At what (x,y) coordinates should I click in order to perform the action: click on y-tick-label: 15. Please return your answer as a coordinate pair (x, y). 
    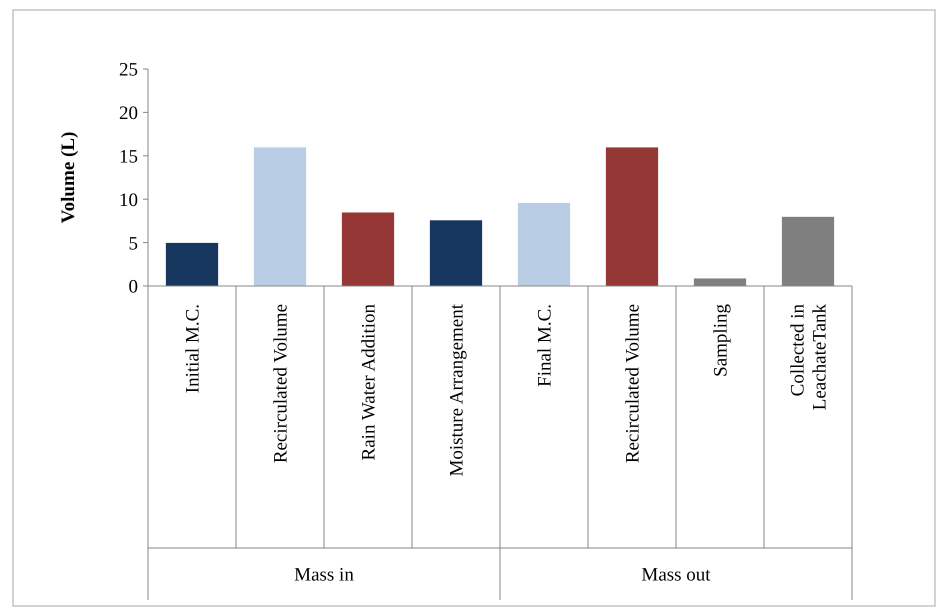
    Looking at the image, I should click on (128, 157).